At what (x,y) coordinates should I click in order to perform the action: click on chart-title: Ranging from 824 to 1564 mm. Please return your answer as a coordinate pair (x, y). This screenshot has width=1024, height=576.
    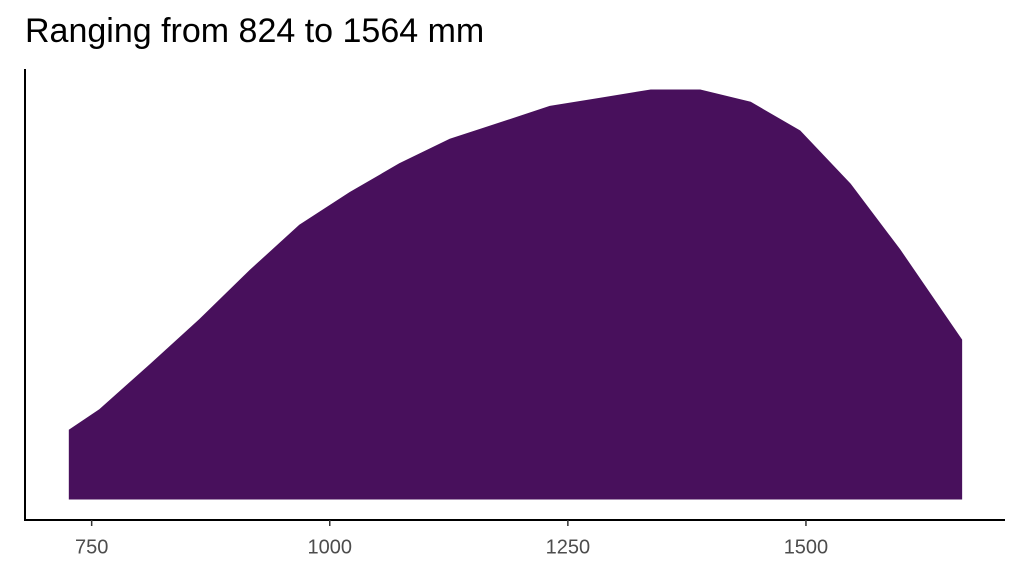
    Looking at the image, I should click on (254, 31).